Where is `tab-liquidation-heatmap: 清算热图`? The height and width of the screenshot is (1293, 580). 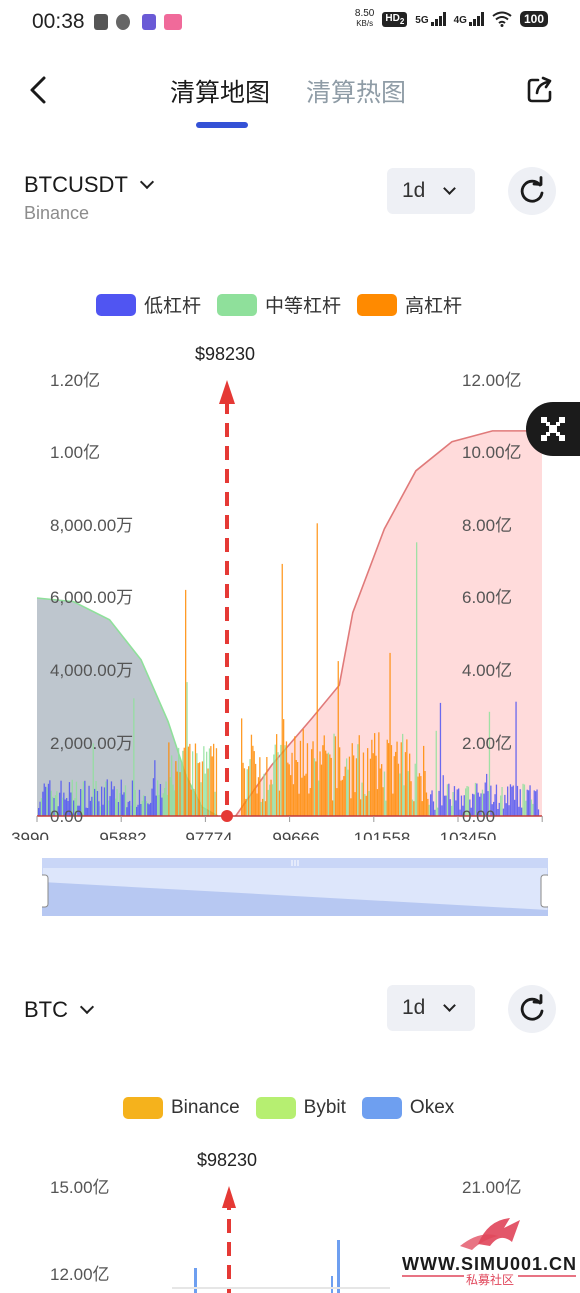
tab-liquidation-heatmap: 清算热图 is located at coordinates (356, 93).